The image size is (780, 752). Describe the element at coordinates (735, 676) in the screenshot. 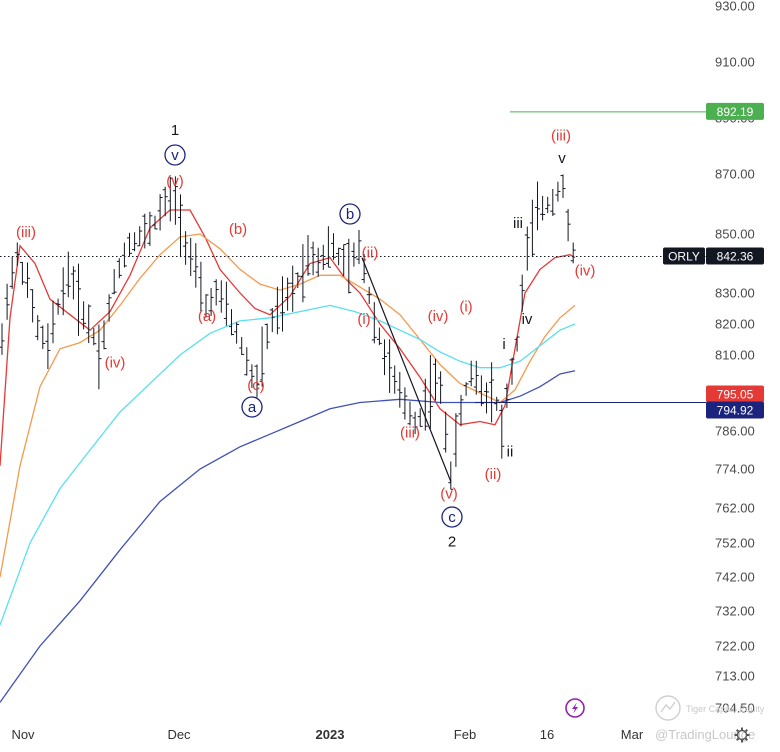

I see `y-tick-label: 713.00` at that location.